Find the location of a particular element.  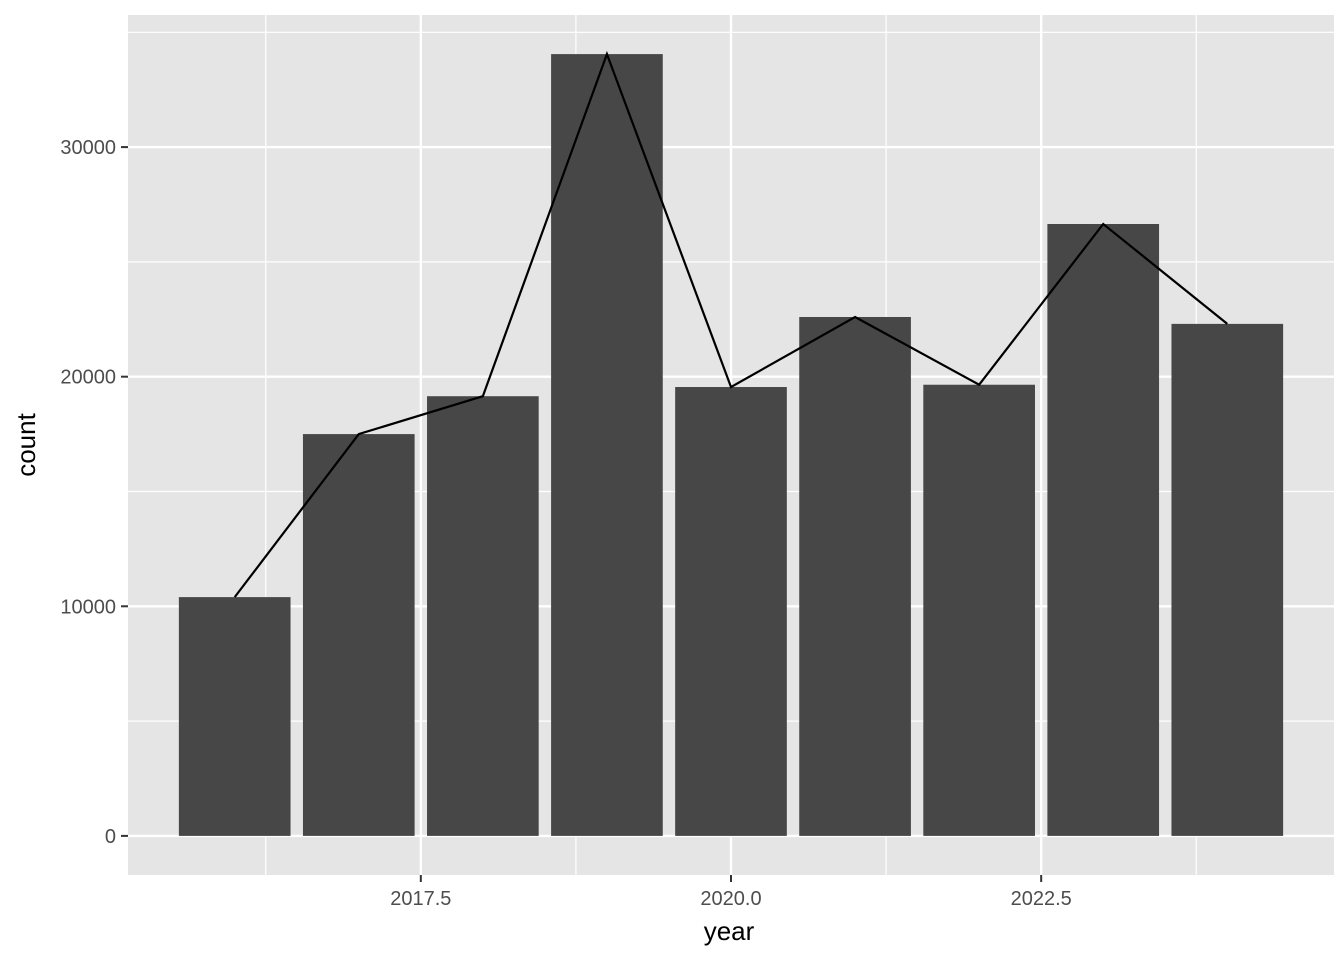

y-axis: 0 10000 20000 30000 is located at coordinates (94, 492).